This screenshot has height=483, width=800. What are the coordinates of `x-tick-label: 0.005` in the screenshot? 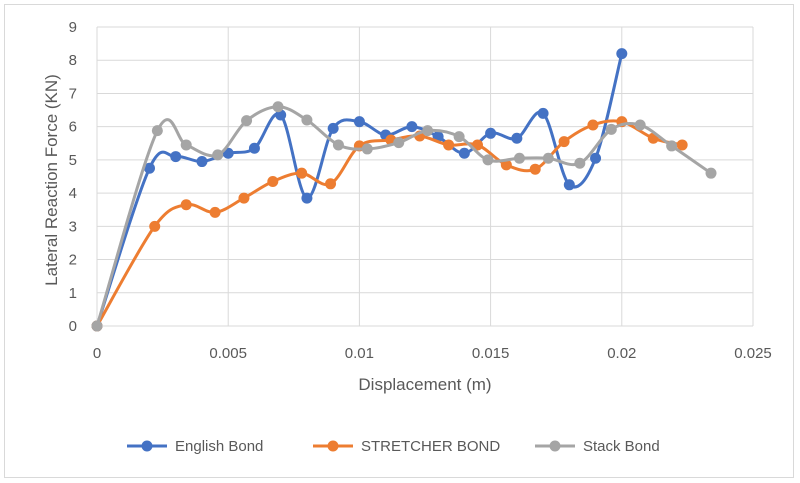 It's located at (228, 353).